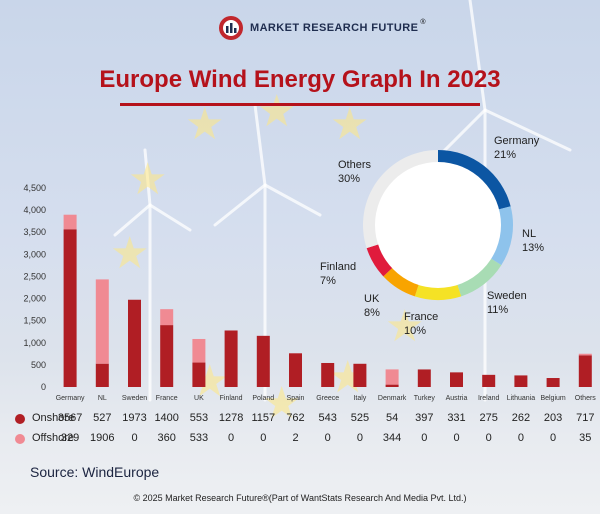 The image size is (600, 514). I want to click on onshore-value: 1278, so click(231, 418).